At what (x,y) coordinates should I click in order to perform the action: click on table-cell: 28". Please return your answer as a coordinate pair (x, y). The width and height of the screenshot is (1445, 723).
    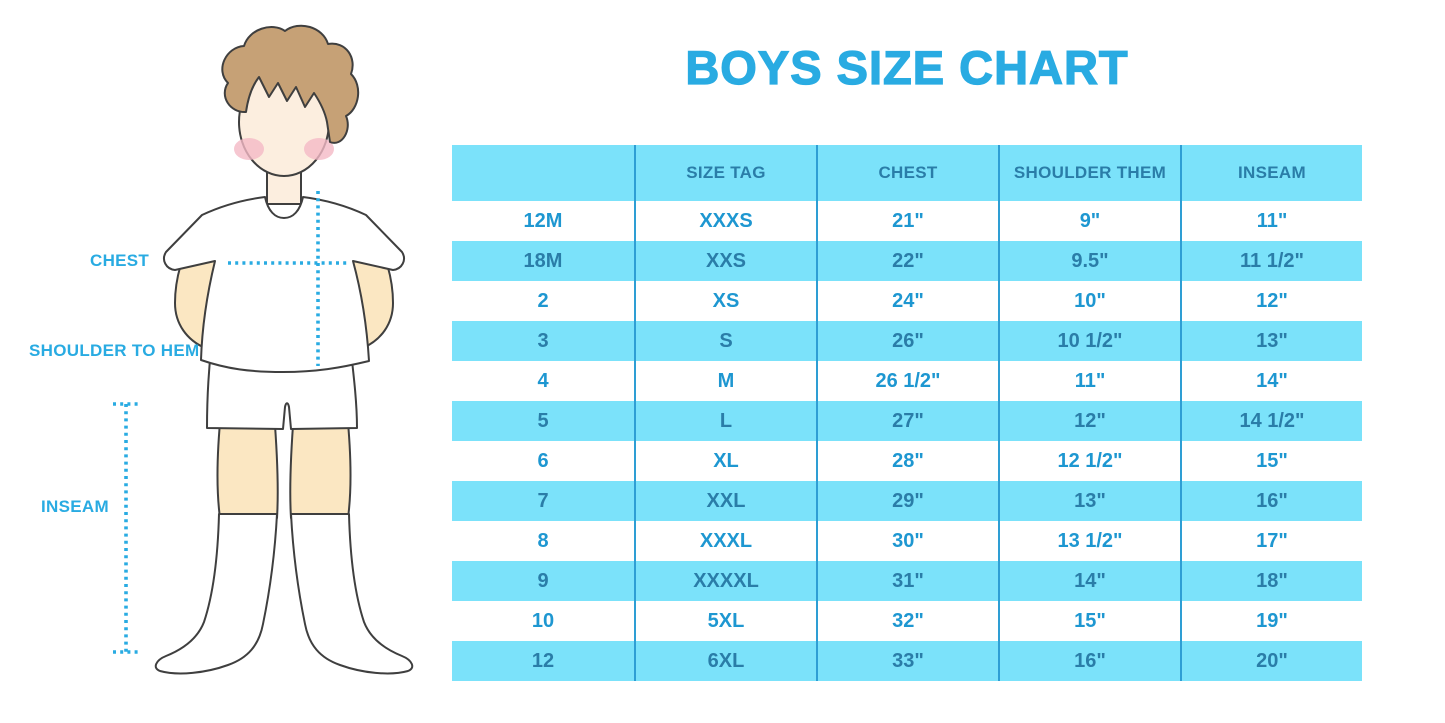
    Looking at the image, I should click on (907, 461).